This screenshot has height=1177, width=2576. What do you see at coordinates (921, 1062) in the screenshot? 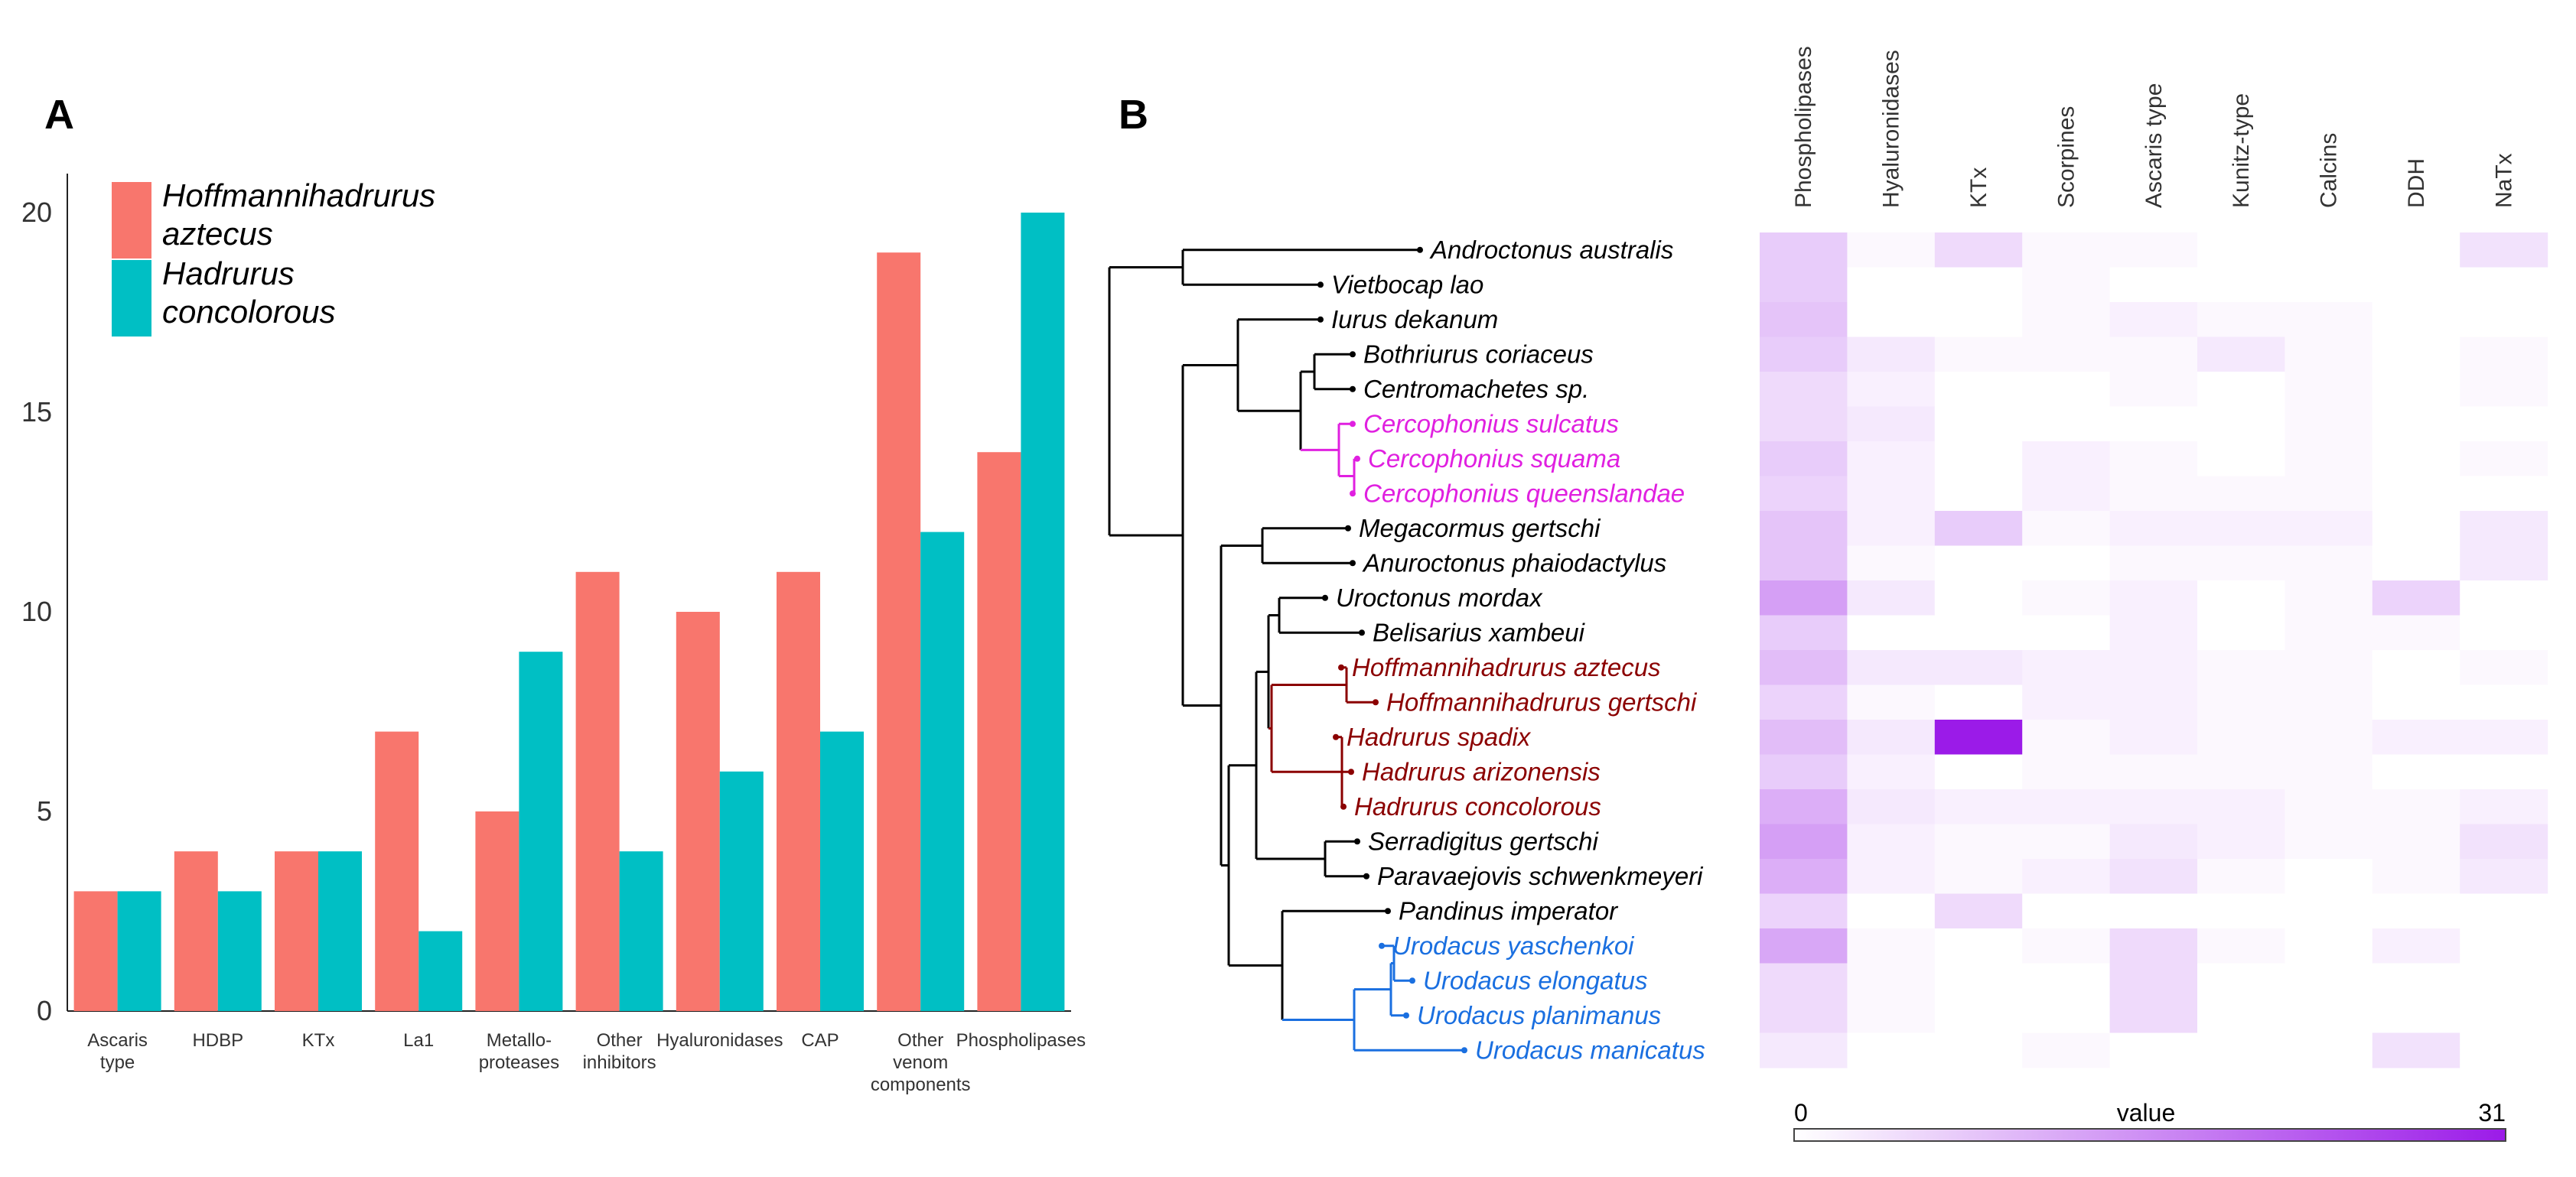
I see `category-label: Other venom components` at bounding box center [921, 1062].